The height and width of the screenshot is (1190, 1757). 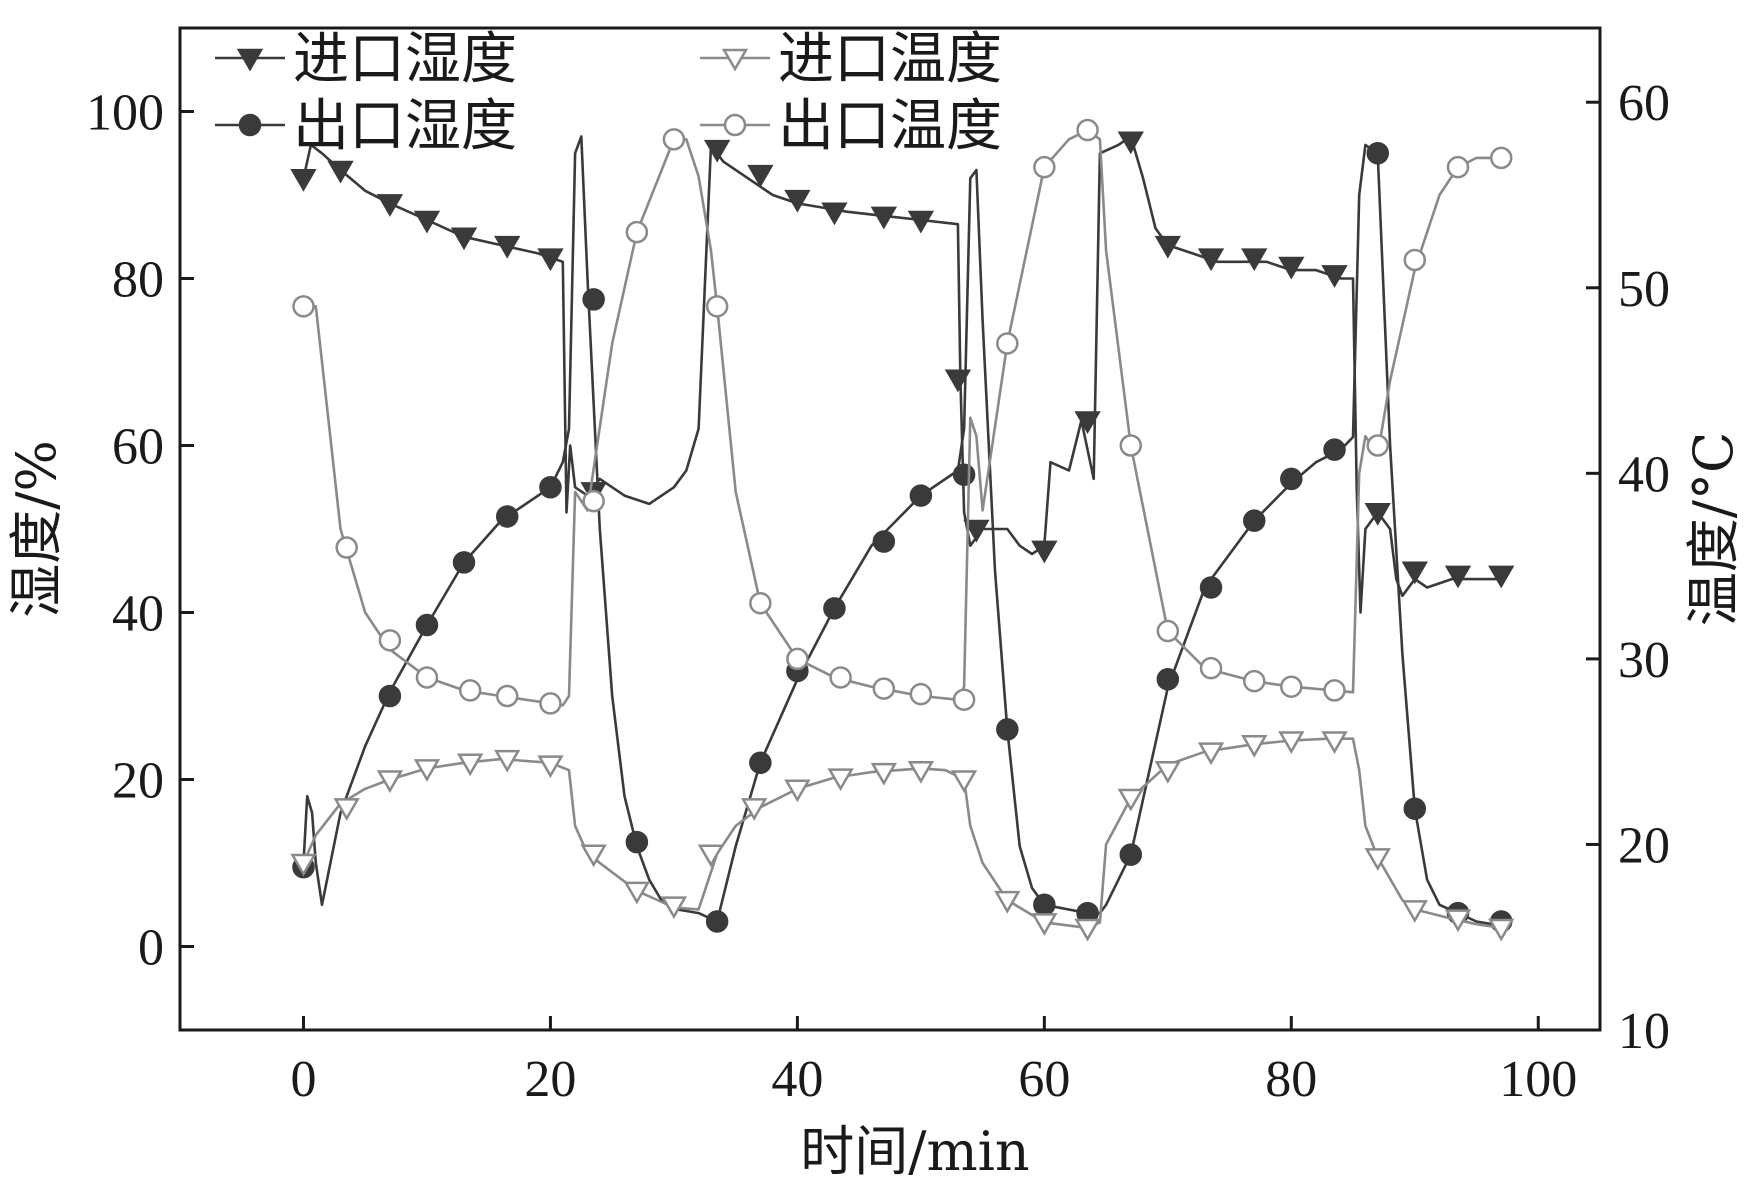 I want to click on y-right-tick-label: 20, so click(x=1644, y=845).